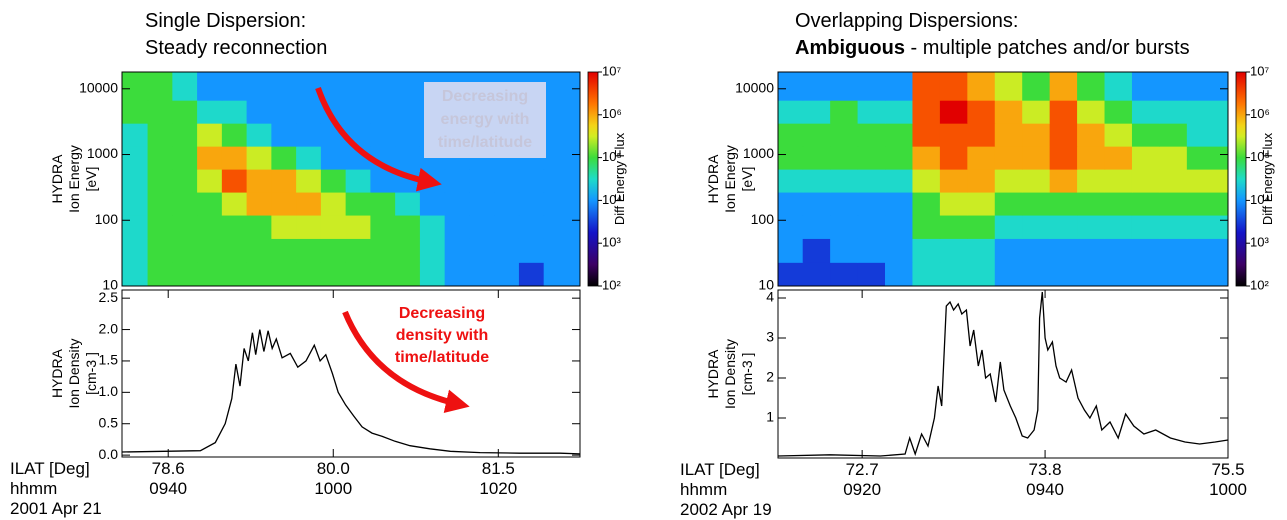 The image size is (1287, 520). I want to click on arrow, so click(406, 362).